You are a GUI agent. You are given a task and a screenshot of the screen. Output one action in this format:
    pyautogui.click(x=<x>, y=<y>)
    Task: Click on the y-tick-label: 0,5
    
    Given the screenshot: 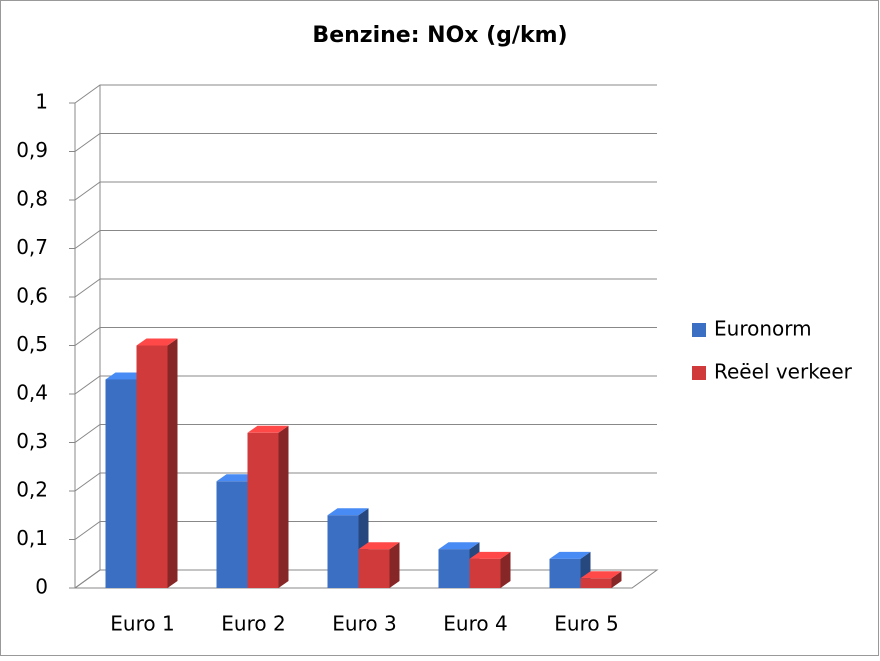 What is the action you would take?
    pyautogui.click(x=32, y=344)
    